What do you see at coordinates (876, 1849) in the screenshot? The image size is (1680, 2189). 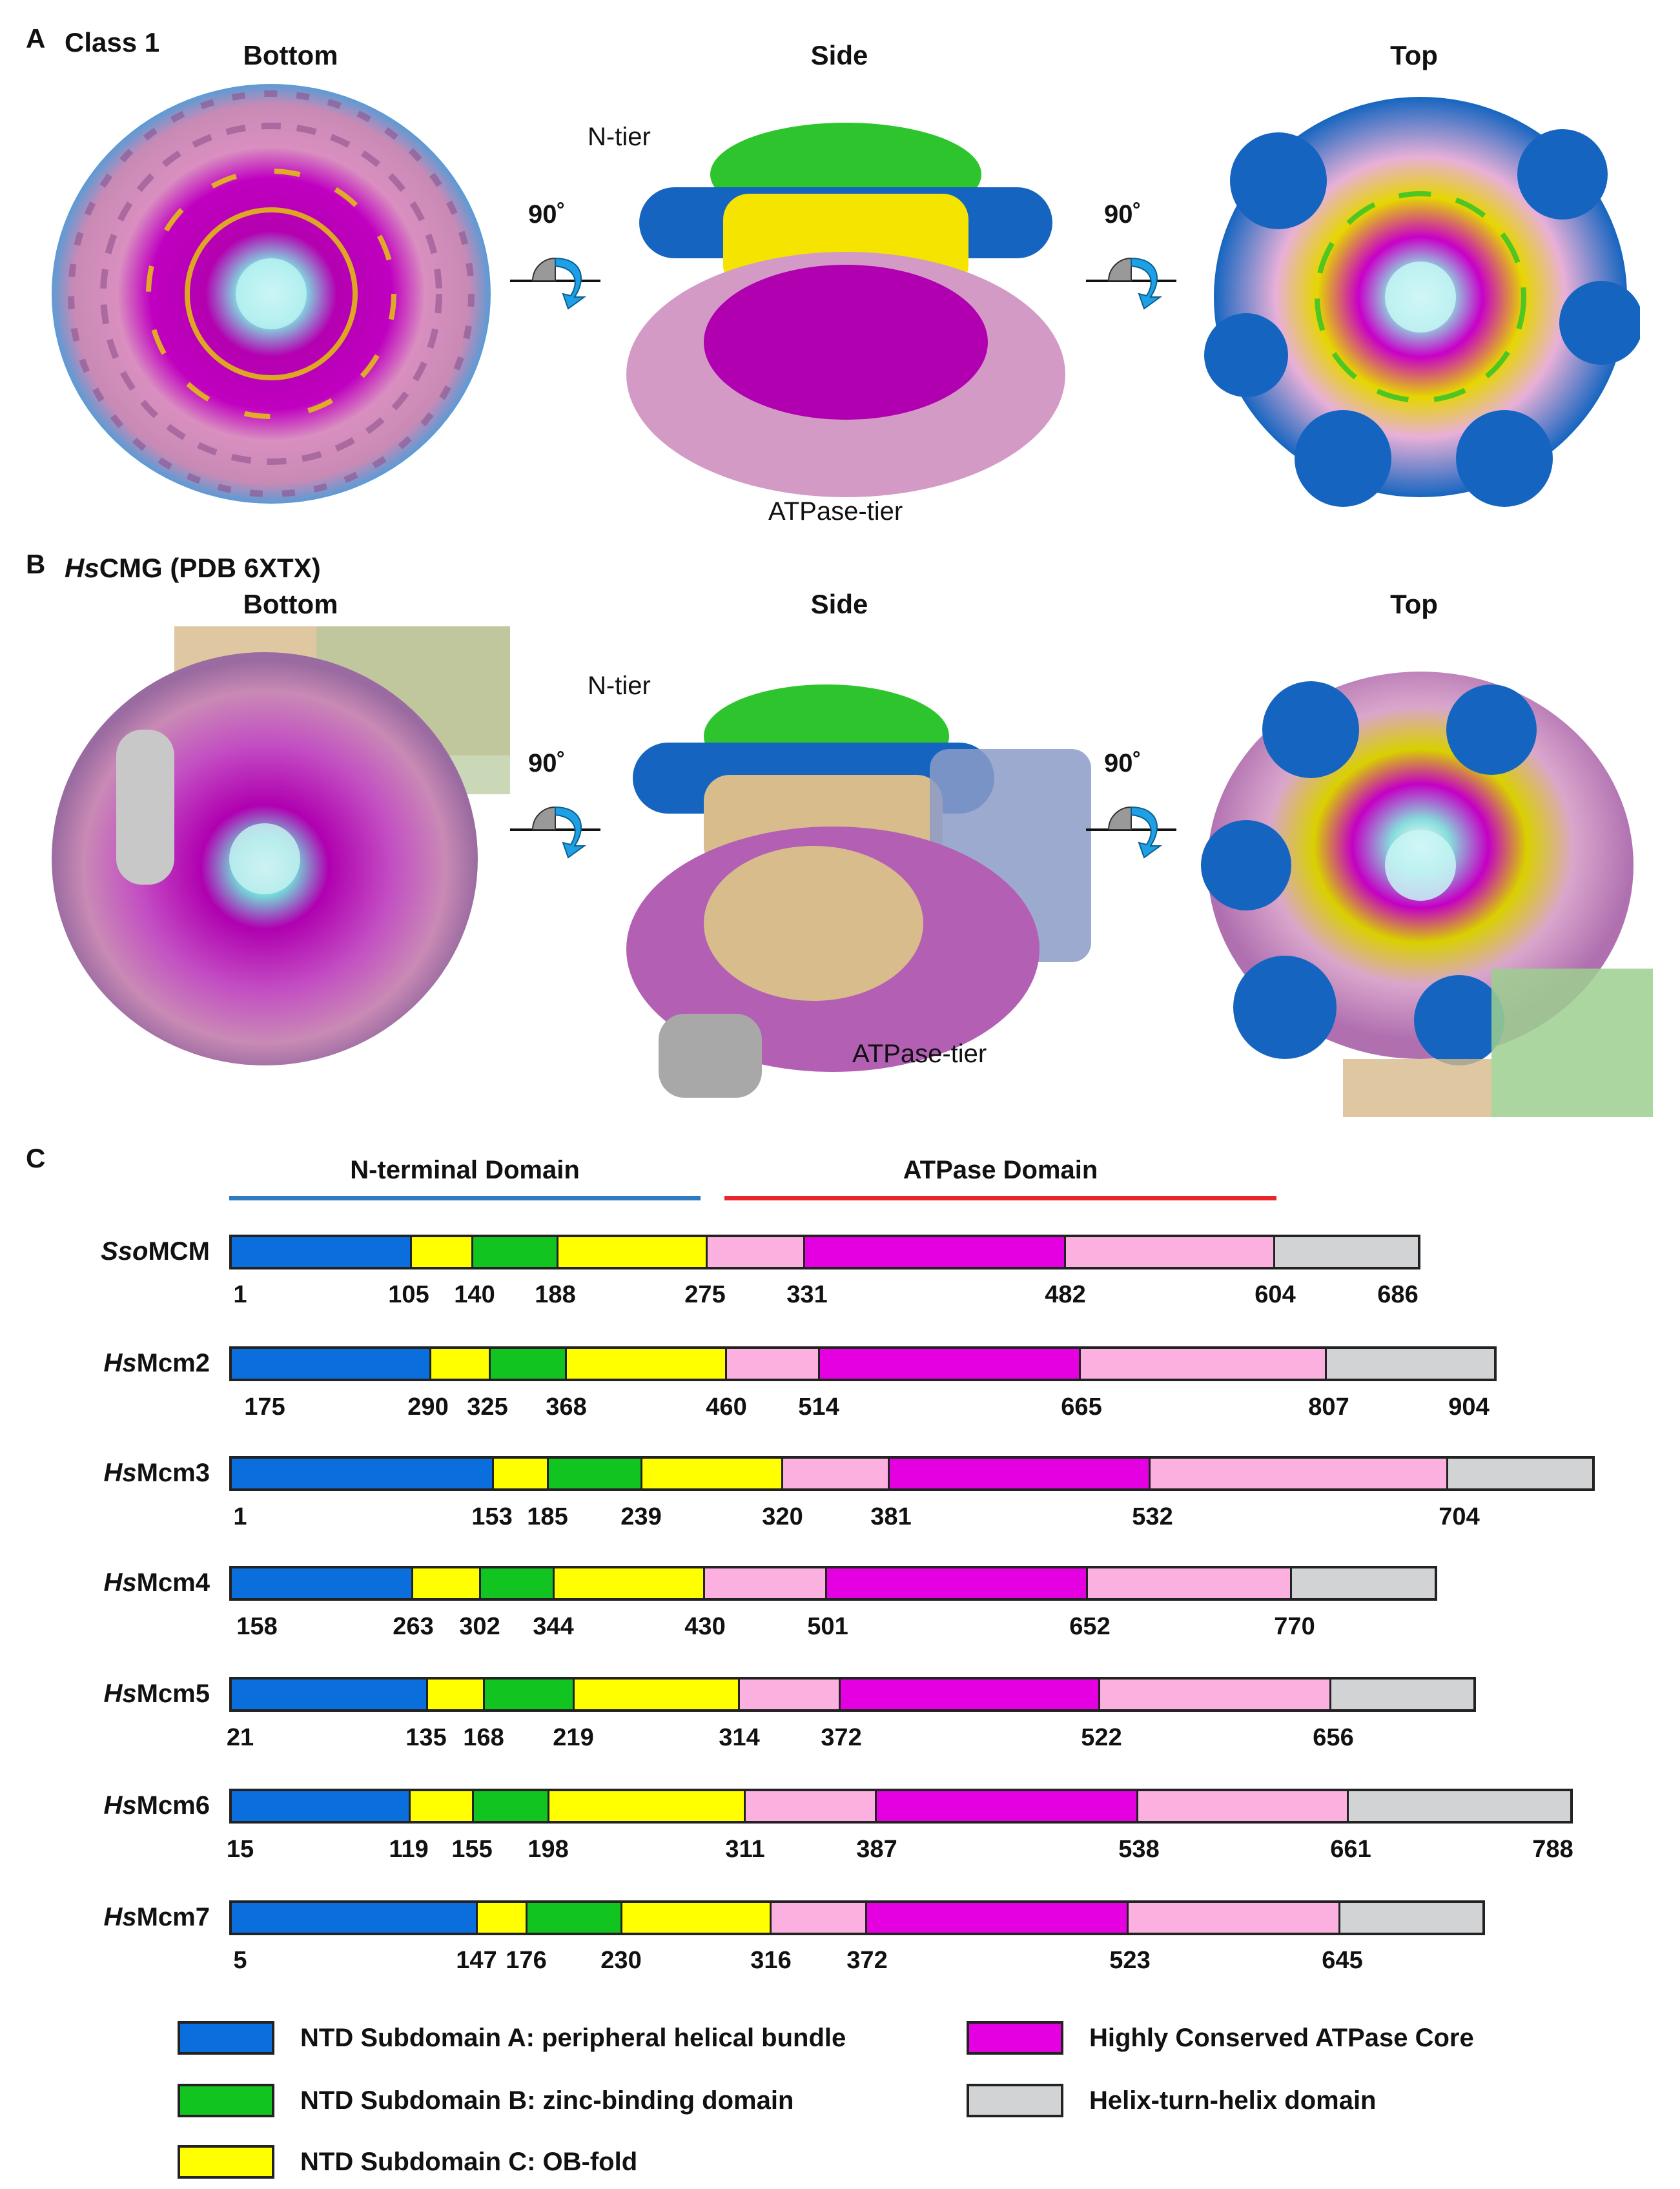 I see `residue-position-label: 387` at bounding box center [876, 1849].